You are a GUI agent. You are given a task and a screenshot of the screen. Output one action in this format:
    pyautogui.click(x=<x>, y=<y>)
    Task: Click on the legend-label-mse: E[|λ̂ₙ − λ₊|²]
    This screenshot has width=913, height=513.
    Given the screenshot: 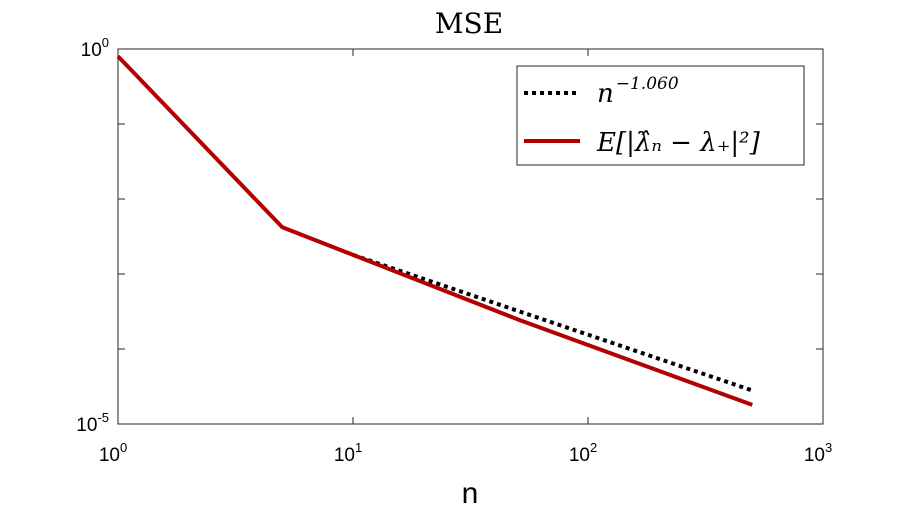 What is the action you would take?
    pyautogui.click(x=678, y=143)
    